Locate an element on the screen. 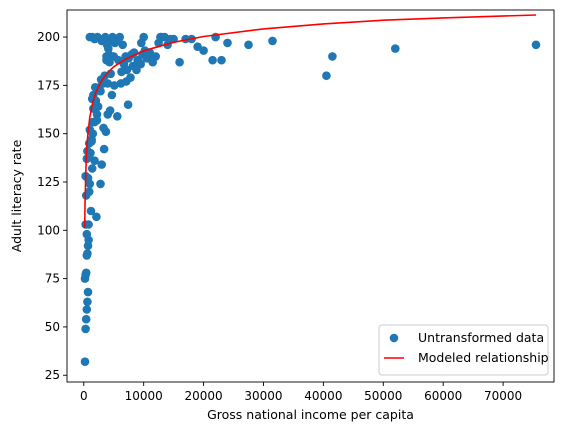 This screenshot has width=571, height=432. x-tick-label: 50000 is located at coordinates (383, 396).